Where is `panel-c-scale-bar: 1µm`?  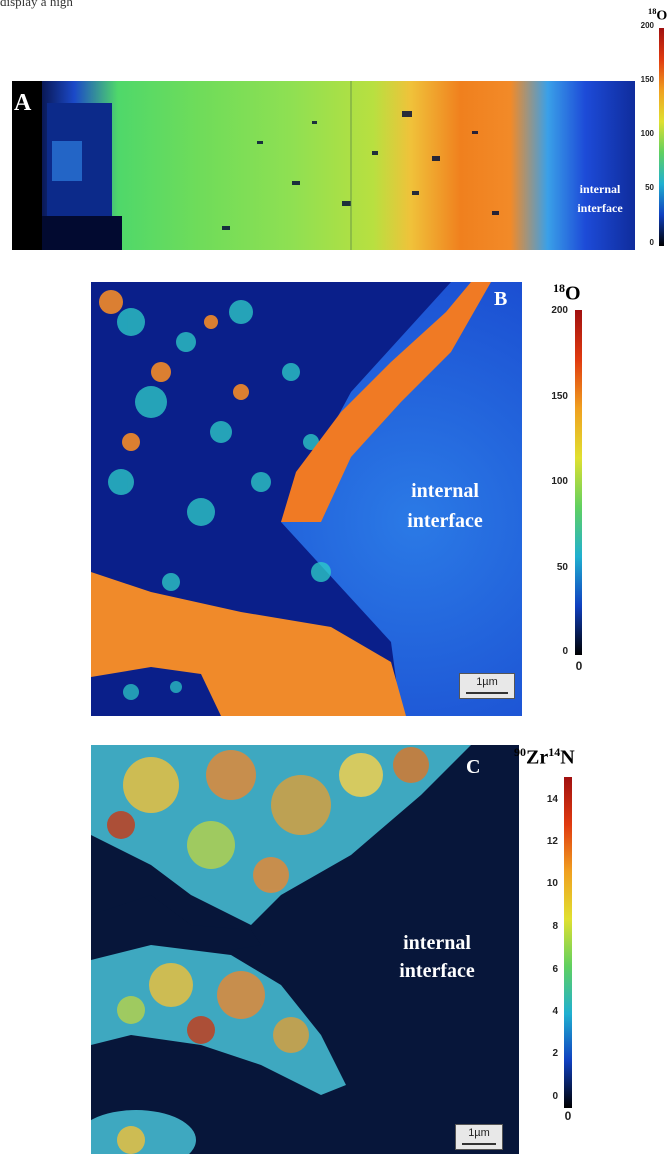
panel-c-scale-bar: 1µm is located at coordinates (479, 1137).